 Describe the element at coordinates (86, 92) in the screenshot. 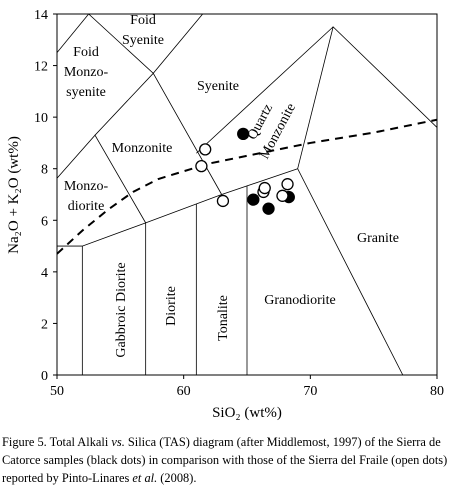

I see `field-label-line: syenite` at that location.